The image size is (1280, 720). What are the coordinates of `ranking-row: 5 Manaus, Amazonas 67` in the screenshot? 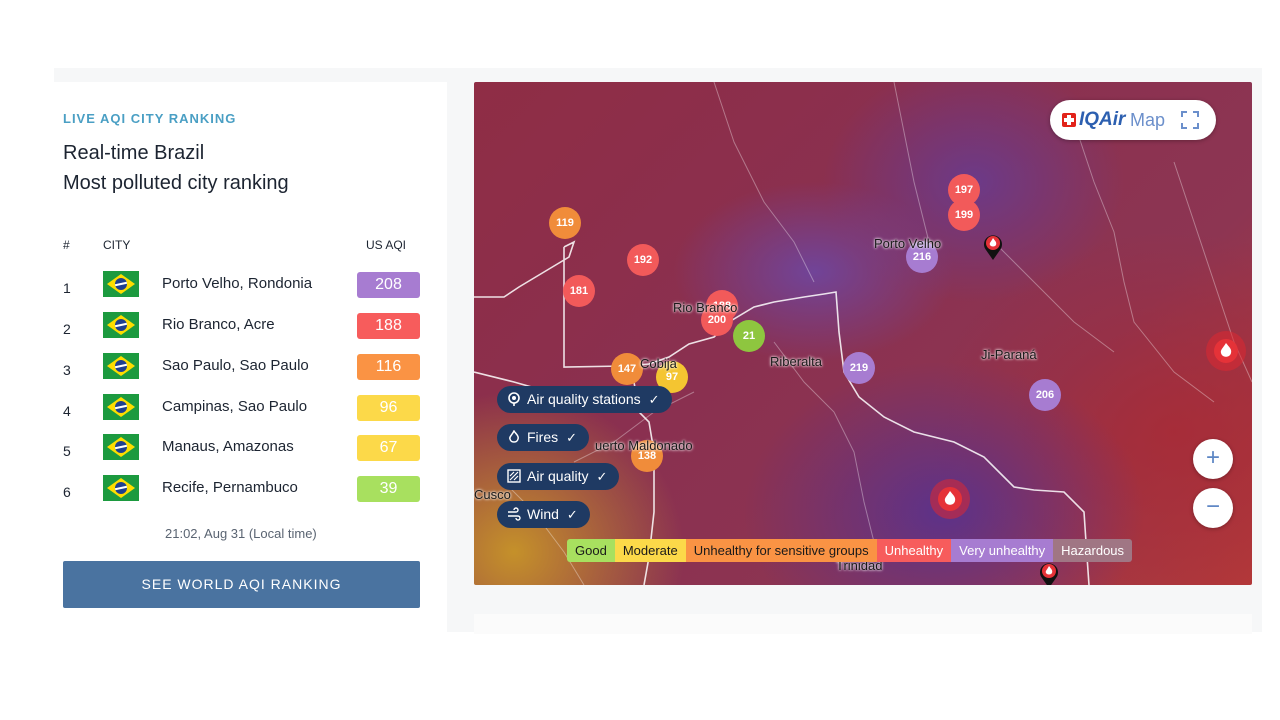 It's located at (223, 454).